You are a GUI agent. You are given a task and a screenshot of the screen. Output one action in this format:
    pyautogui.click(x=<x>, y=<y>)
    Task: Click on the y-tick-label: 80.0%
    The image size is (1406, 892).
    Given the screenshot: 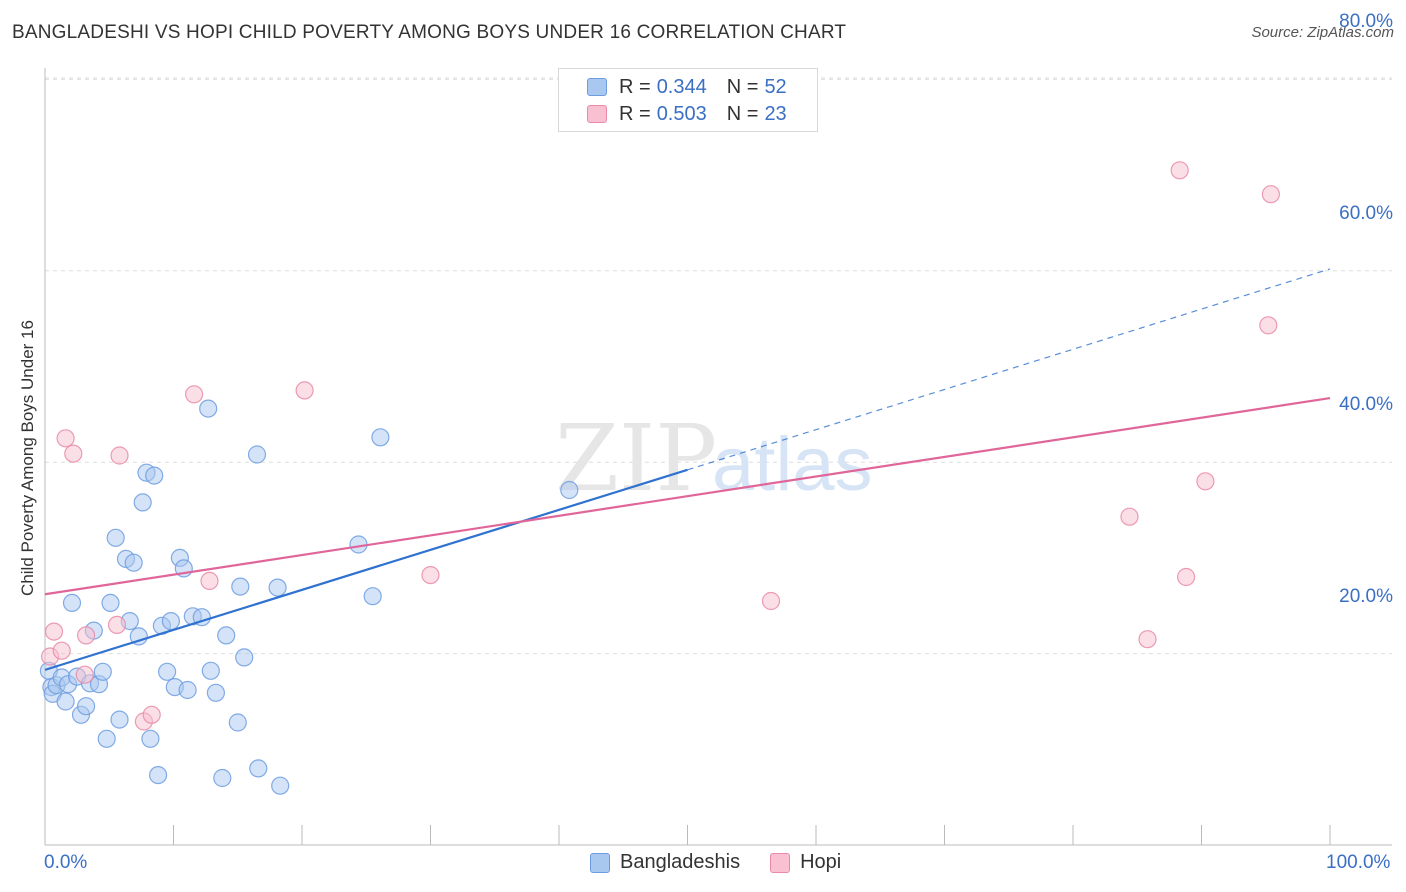 What is the action you would take?
    pyautogui.click(x=1366, y=22)
    